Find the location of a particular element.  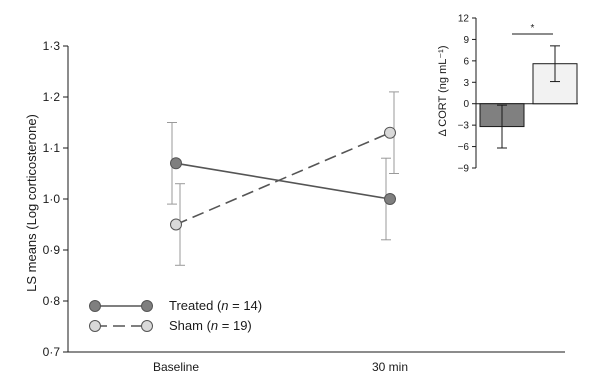

y-tick-label: 0·9 is located at coordinates (52, 250).